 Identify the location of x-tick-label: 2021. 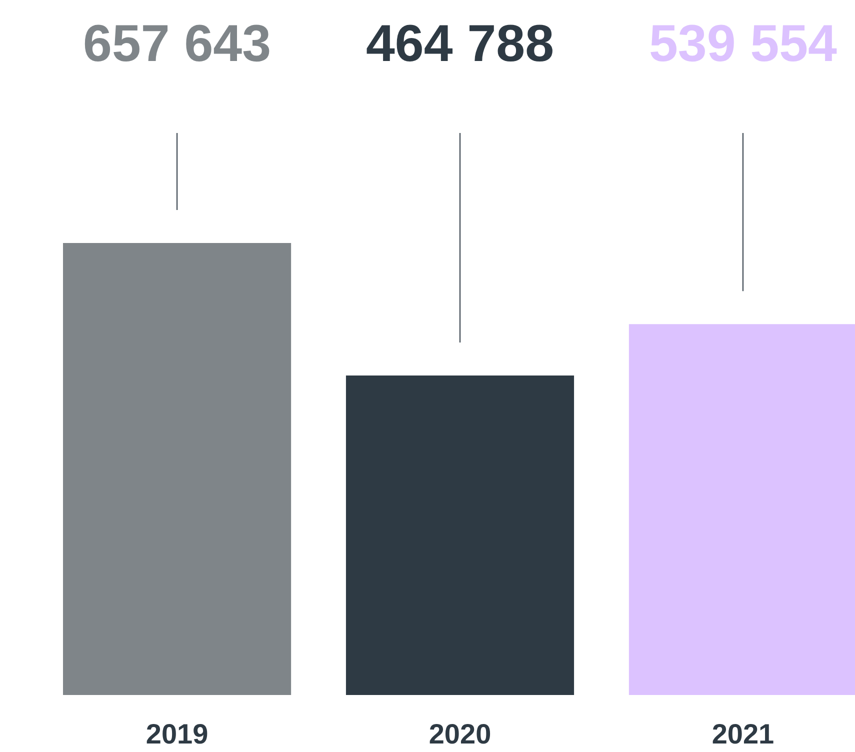
(743, 734).